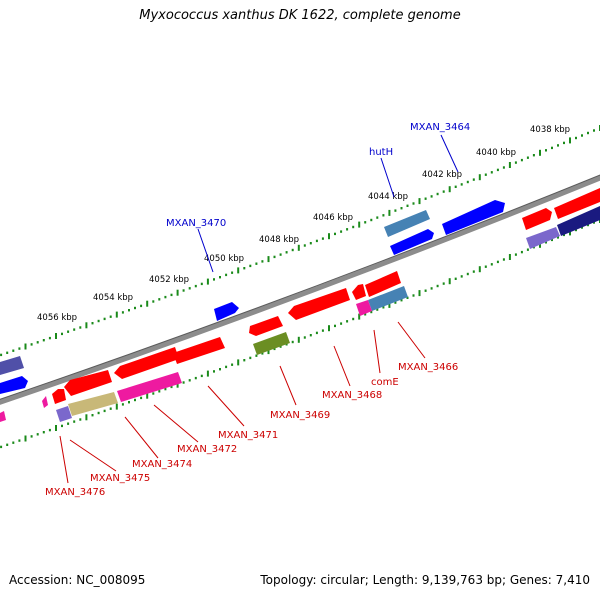 This screenshot has width=600, height=600. I want to click on scale-label-4048: 4048 kbp, so click(279, 240).